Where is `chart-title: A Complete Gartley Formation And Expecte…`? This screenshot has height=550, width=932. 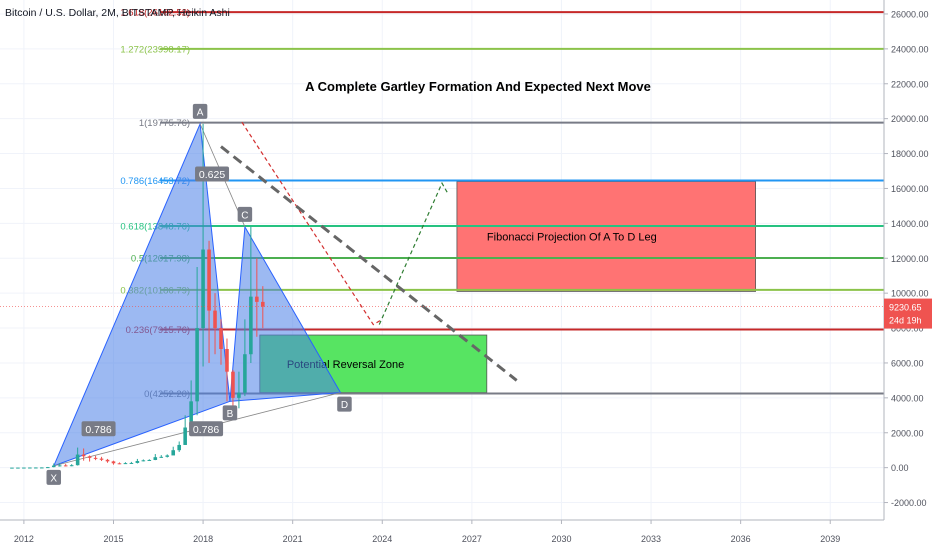
chart-title: A Complete Gartley Formation And Expecte… is located at coordinates (478, 86).